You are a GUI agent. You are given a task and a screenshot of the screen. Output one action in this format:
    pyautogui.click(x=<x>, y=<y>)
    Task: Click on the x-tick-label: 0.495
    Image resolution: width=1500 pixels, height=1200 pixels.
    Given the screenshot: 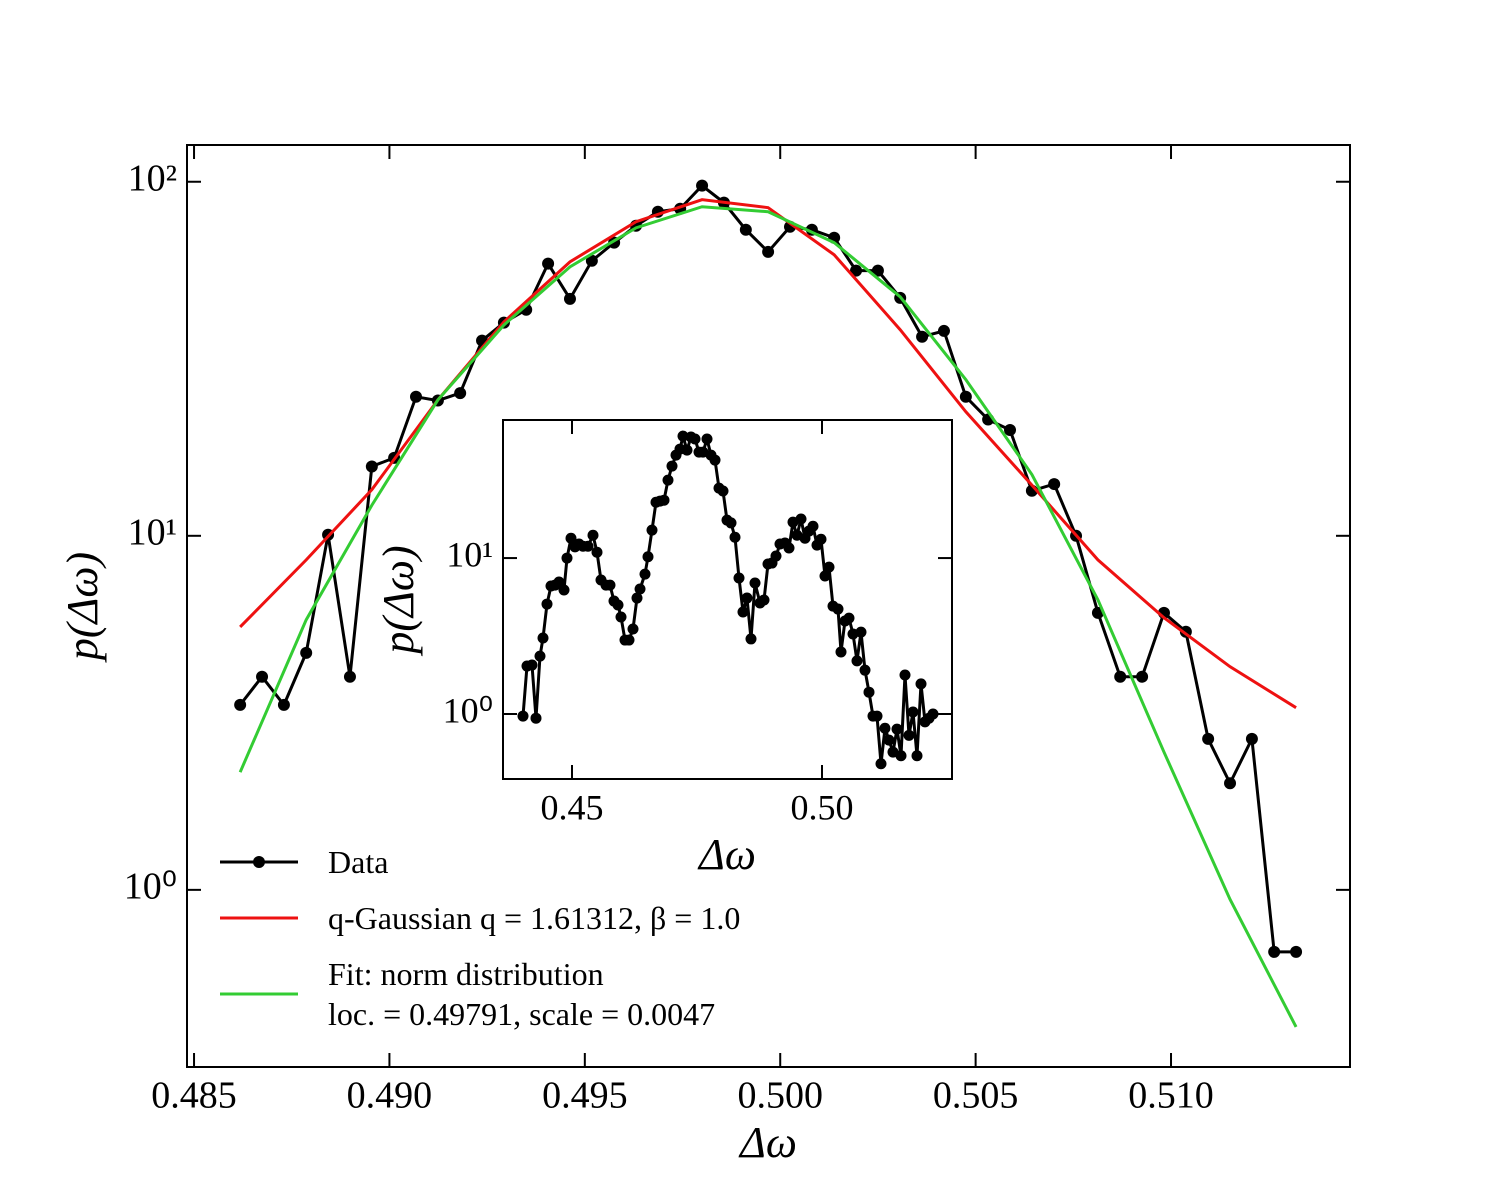 What is the action you would take?
    pyautogui.click(x=585, y=1096)
    